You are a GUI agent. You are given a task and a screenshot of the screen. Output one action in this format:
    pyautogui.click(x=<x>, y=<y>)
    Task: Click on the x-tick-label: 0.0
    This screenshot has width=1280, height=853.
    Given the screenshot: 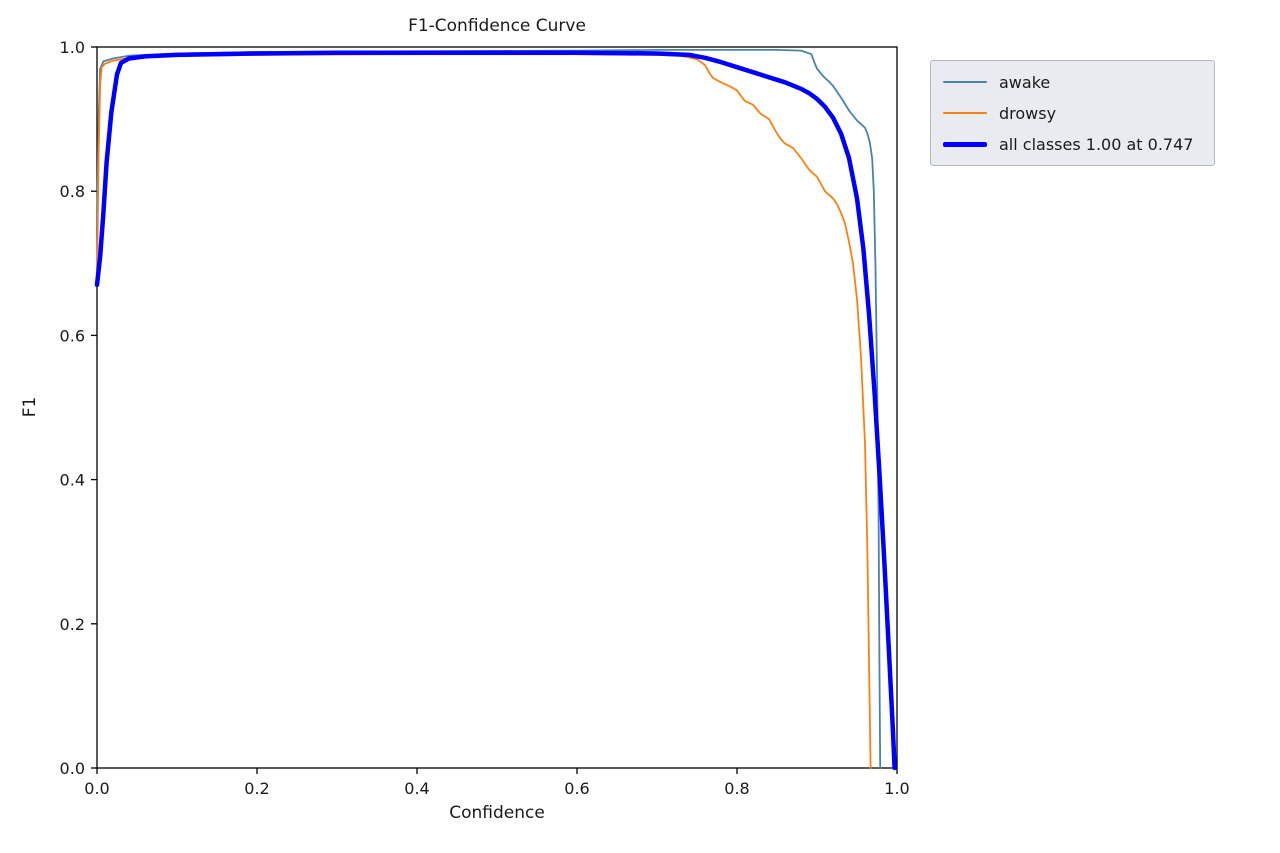 What is the action you would take?
    pyautogui.click(x=96, y=788)
    